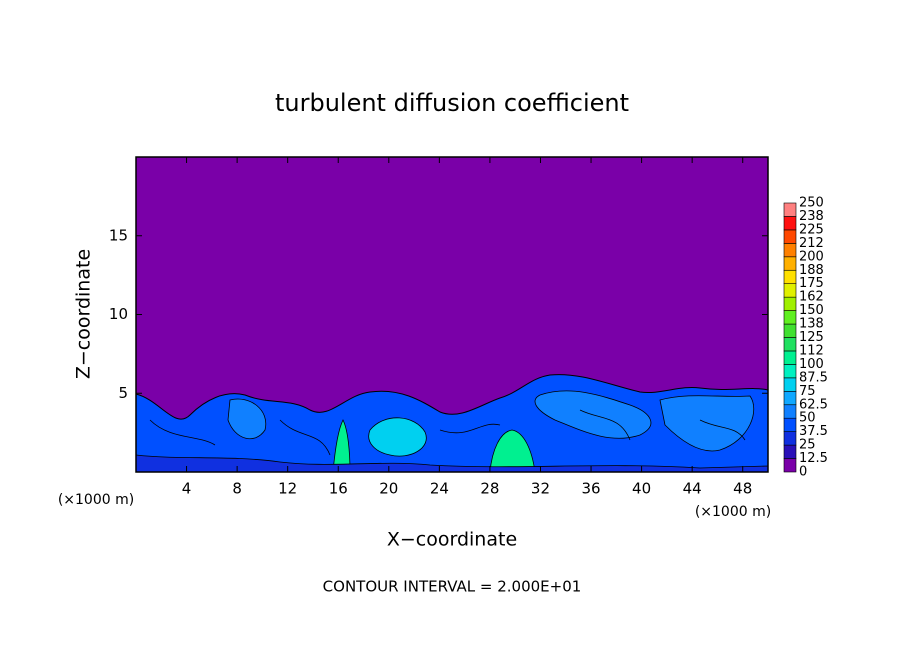  I want to click on x-tick-label: 24, so click(439, 489).